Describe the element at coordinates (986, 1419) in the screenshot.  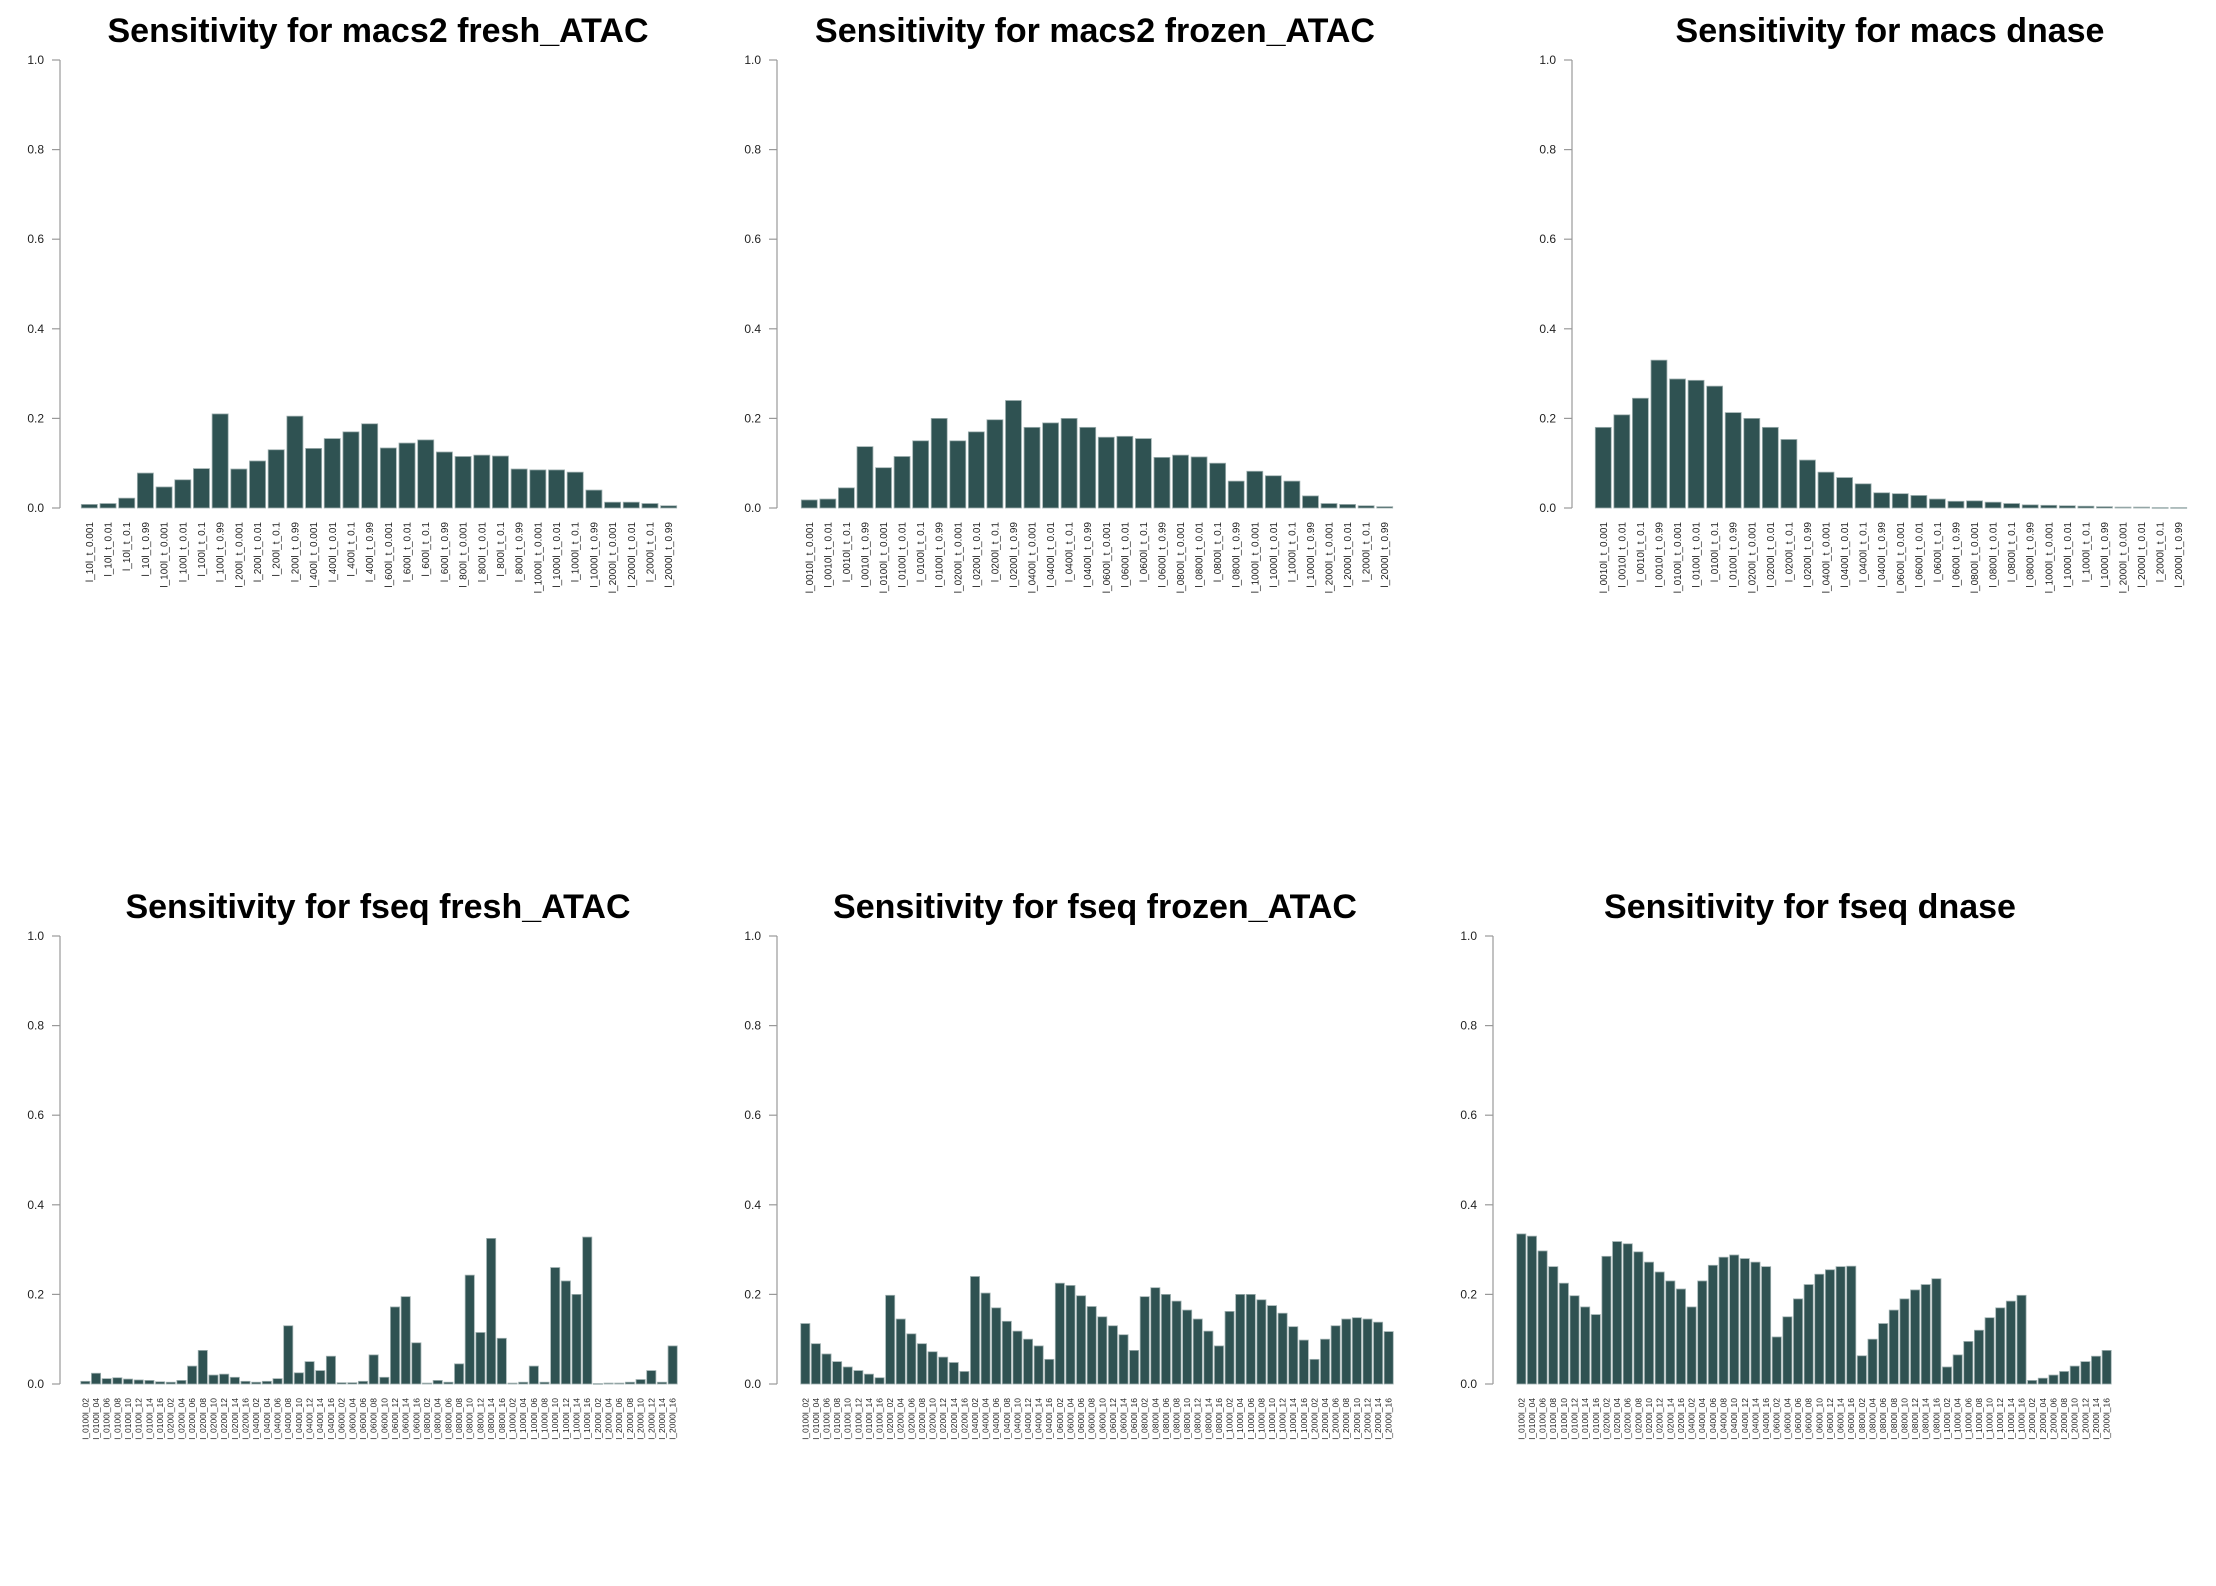
I see `x-tick-label: l_0400l_04` at that location.